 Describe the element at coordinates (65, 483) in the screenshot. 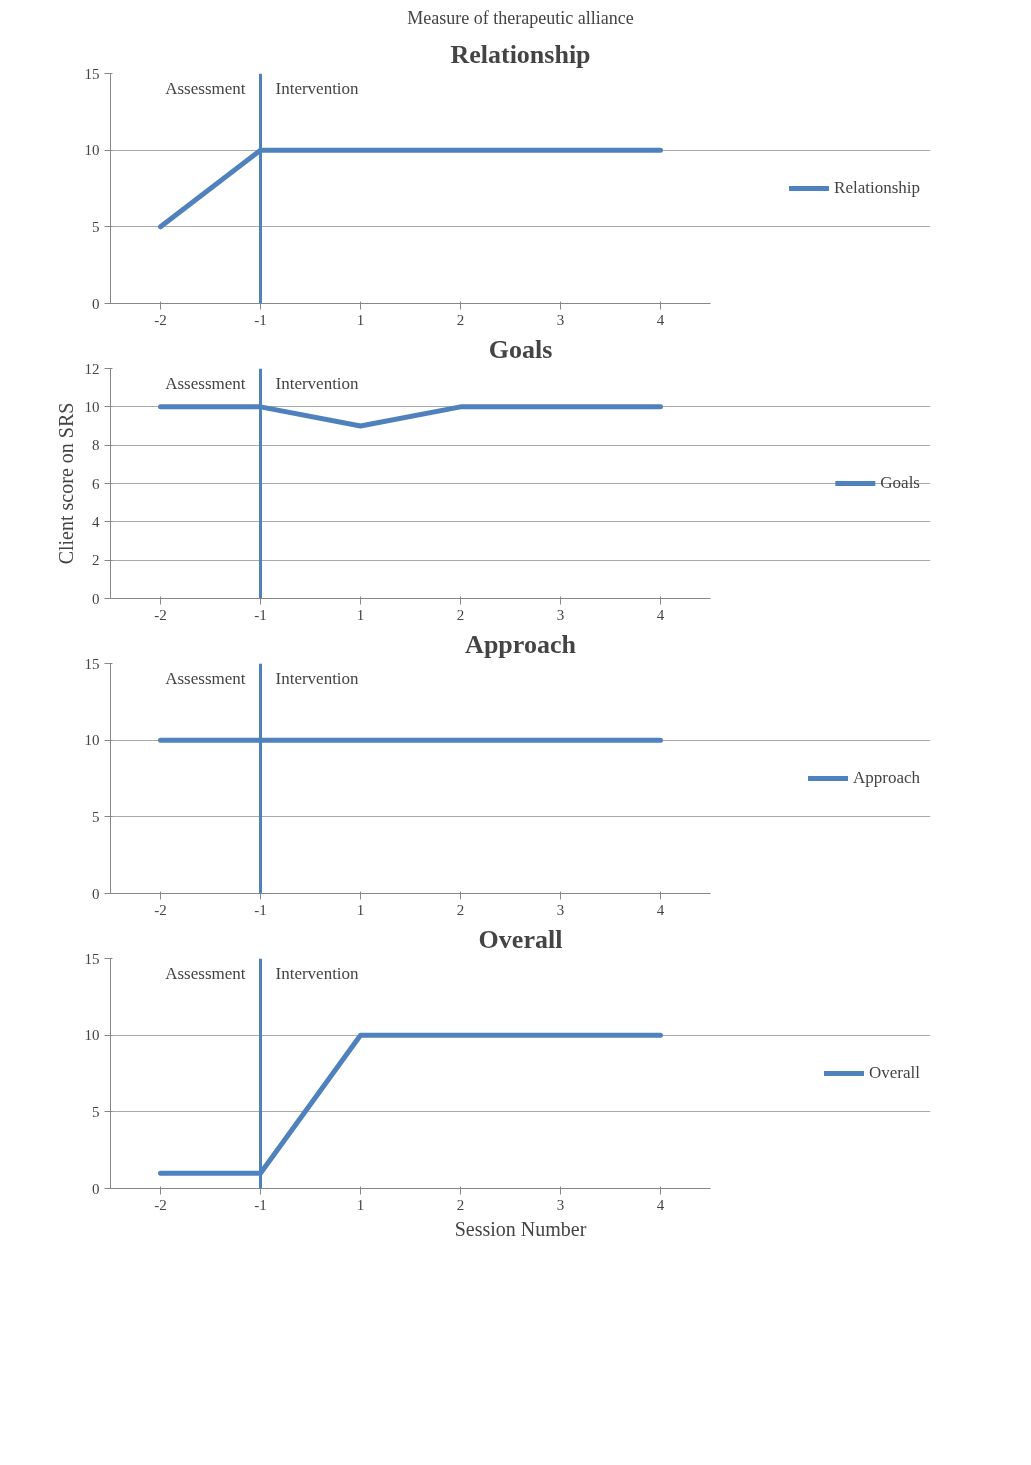

I see `y-axis-title: Client score on SRS` at that location.